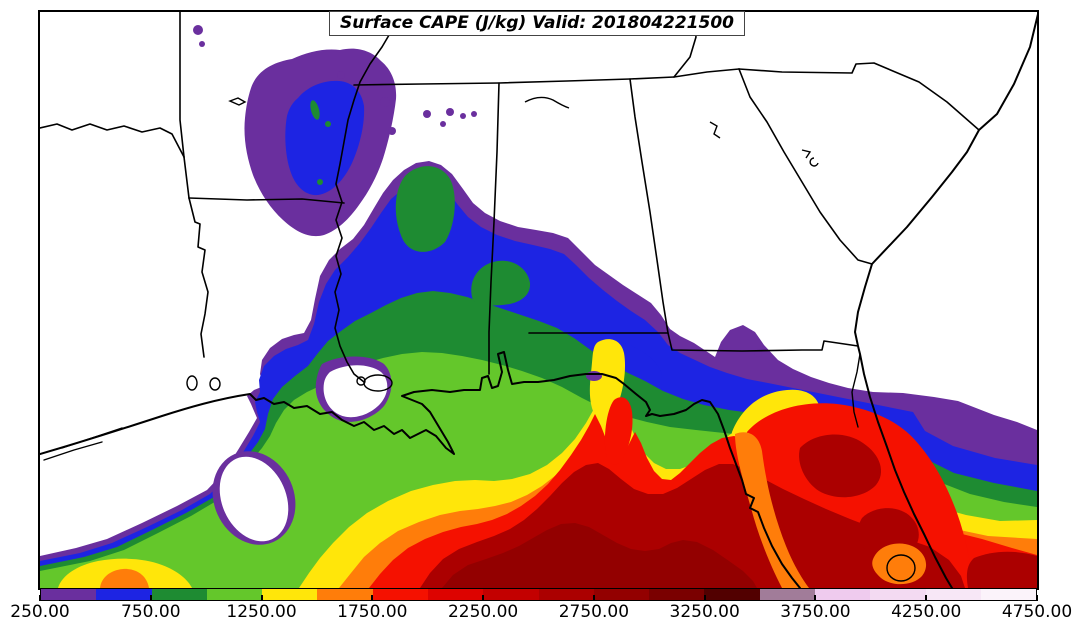 This screenshot has width=1081, height=633. I want to click on border-texas-louisiana, so click(198, 277).